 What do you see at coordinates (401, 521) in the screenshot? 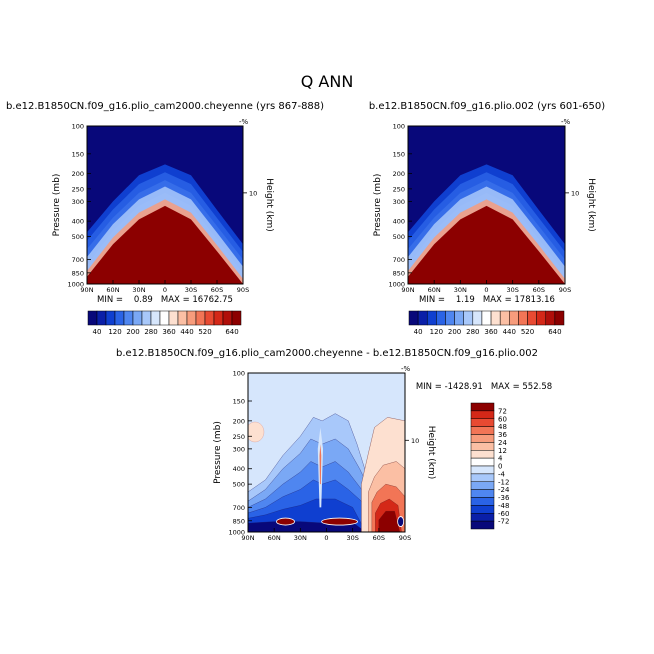
I see `diff-surface-blob` at bounding box center [401, 521].